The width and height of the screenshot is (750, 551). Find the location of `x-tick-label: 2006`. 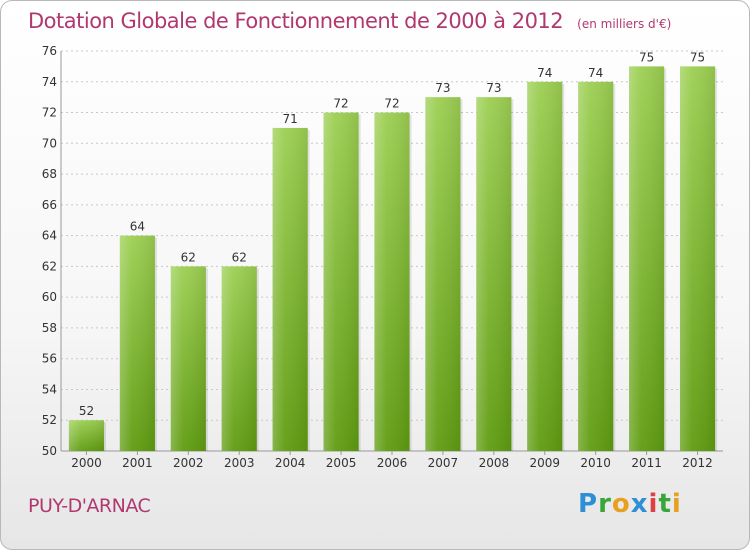

x-tick-label: 2006 is located at coordinates (392, 463).